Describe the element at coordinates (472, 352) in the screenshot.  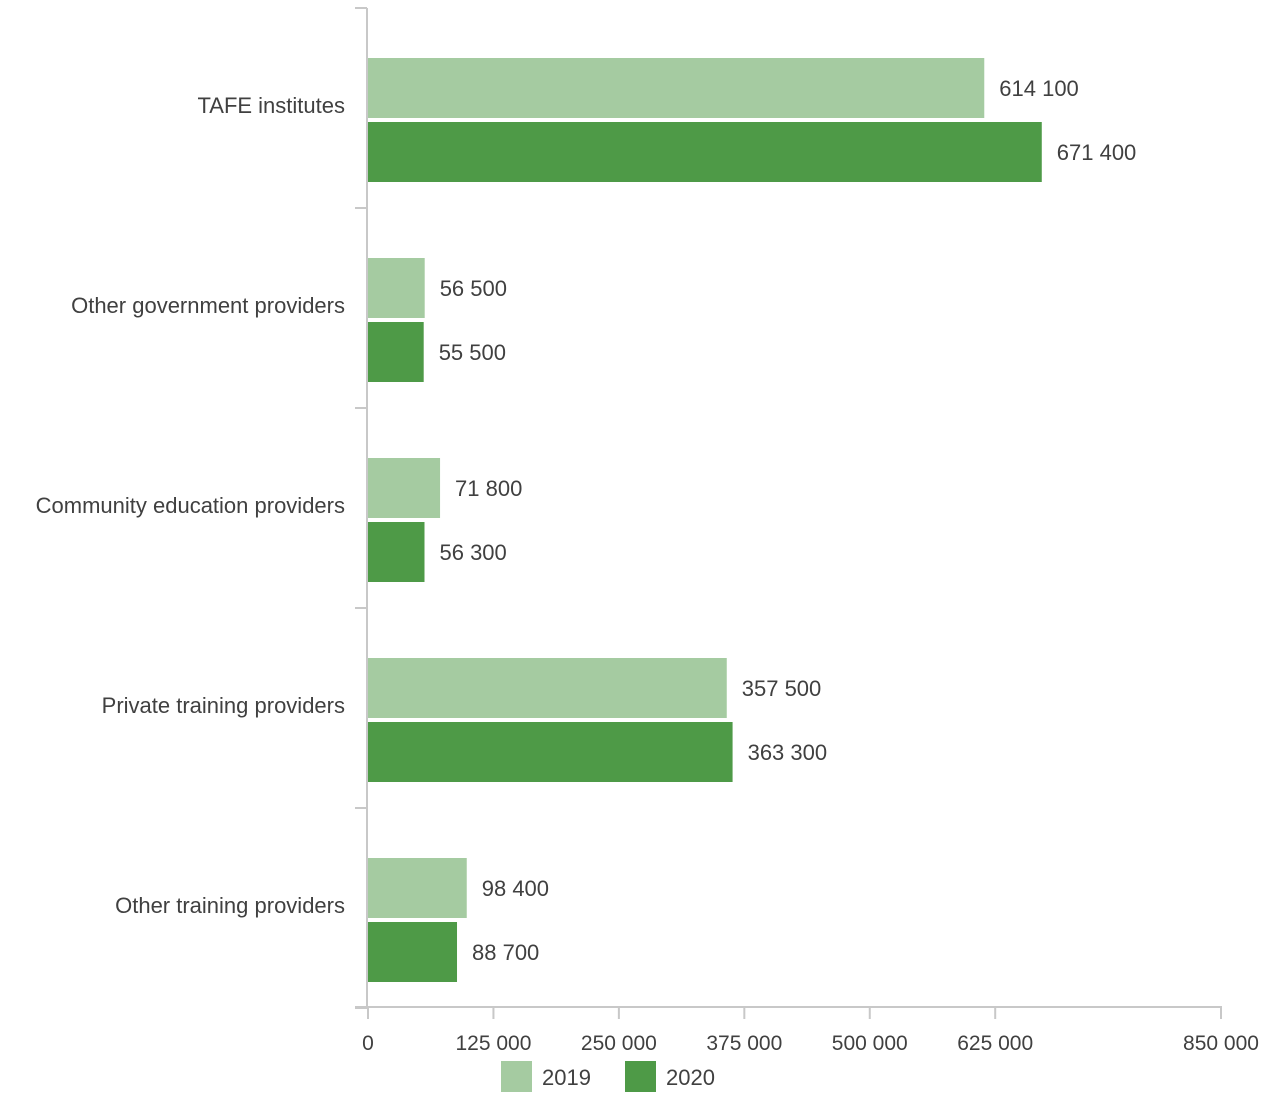
I see `data-label: 55 500` at that location.